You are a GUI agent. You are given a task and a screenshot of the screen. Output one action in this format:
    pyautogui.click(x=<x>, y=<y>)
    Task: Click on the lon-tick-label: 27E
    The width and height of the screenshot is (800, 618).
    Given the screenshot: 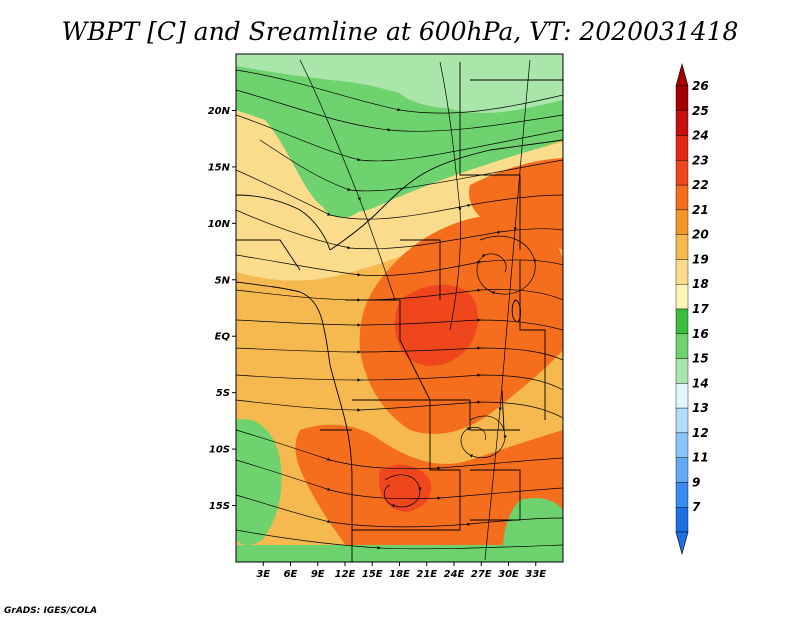 What is the action you would take?
    pyautogui.click(x=481, y=574)
    